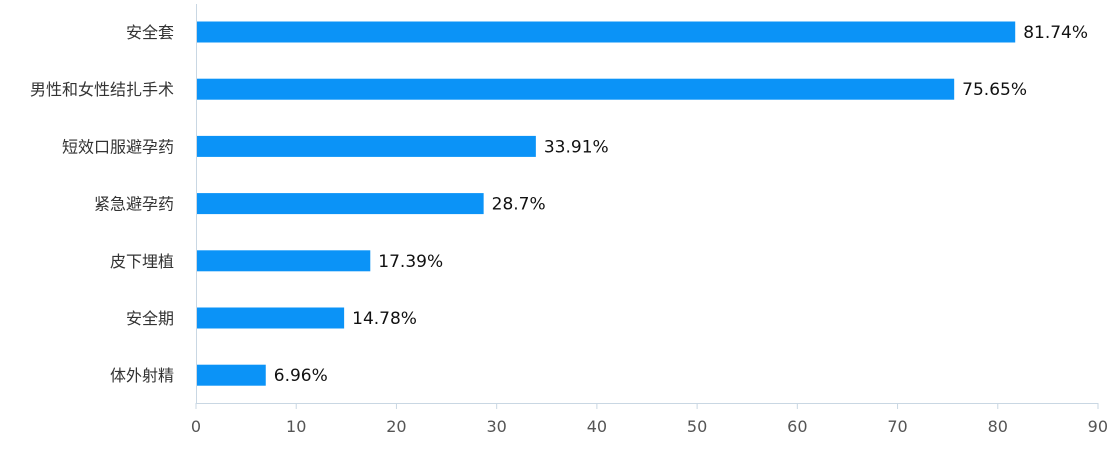  Describe the element at coordinates (150, 318) in the screenshot. I see `category-label-5: 安全期` at that location.